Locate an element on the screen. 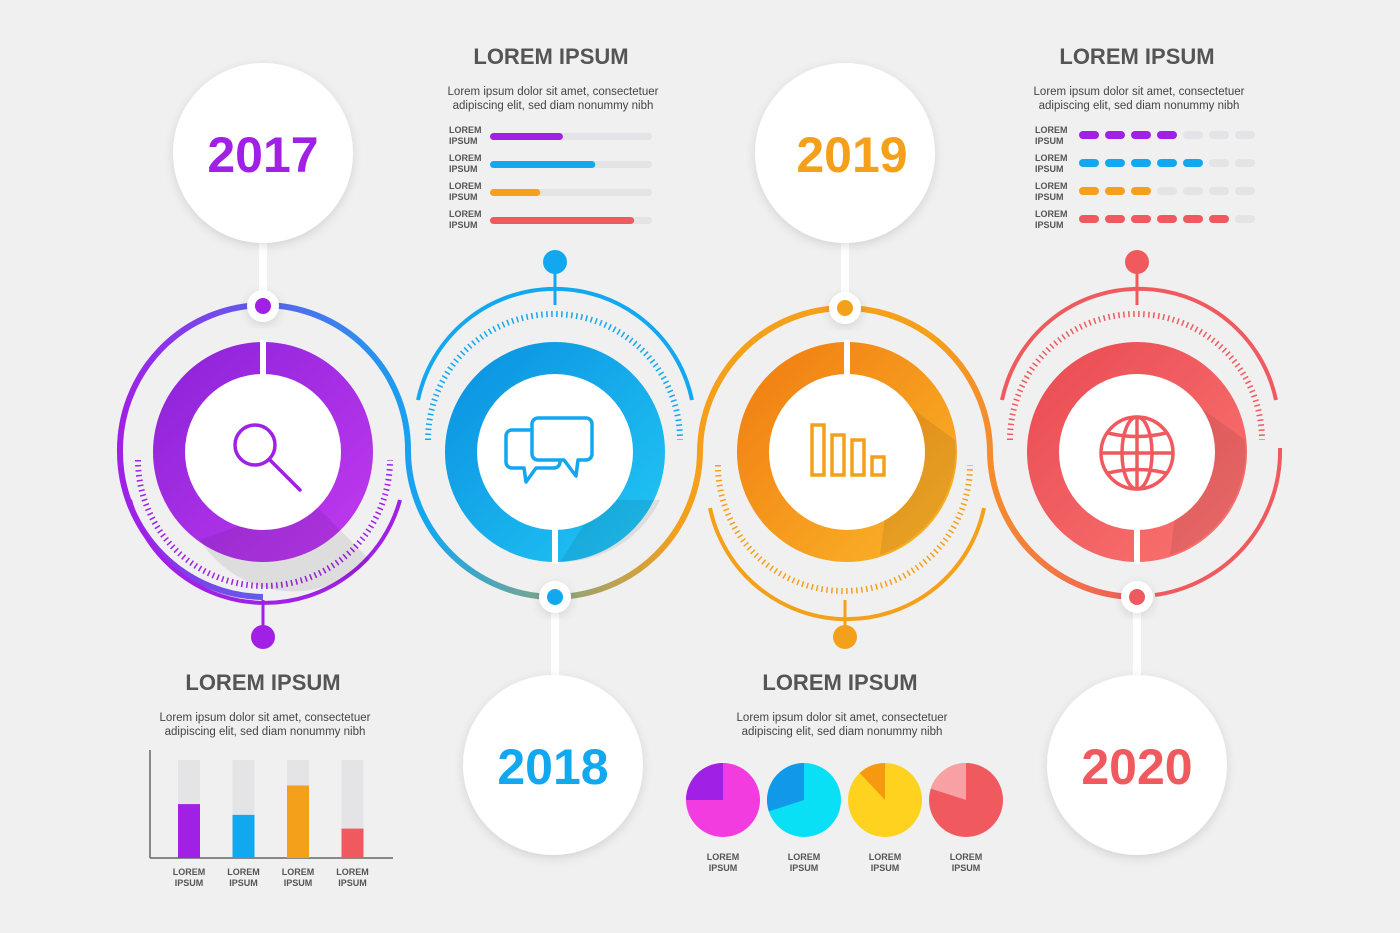 This screenshot has height=933, width=1400. year-label-2019: 2019 is located at coordinates (851, 155).